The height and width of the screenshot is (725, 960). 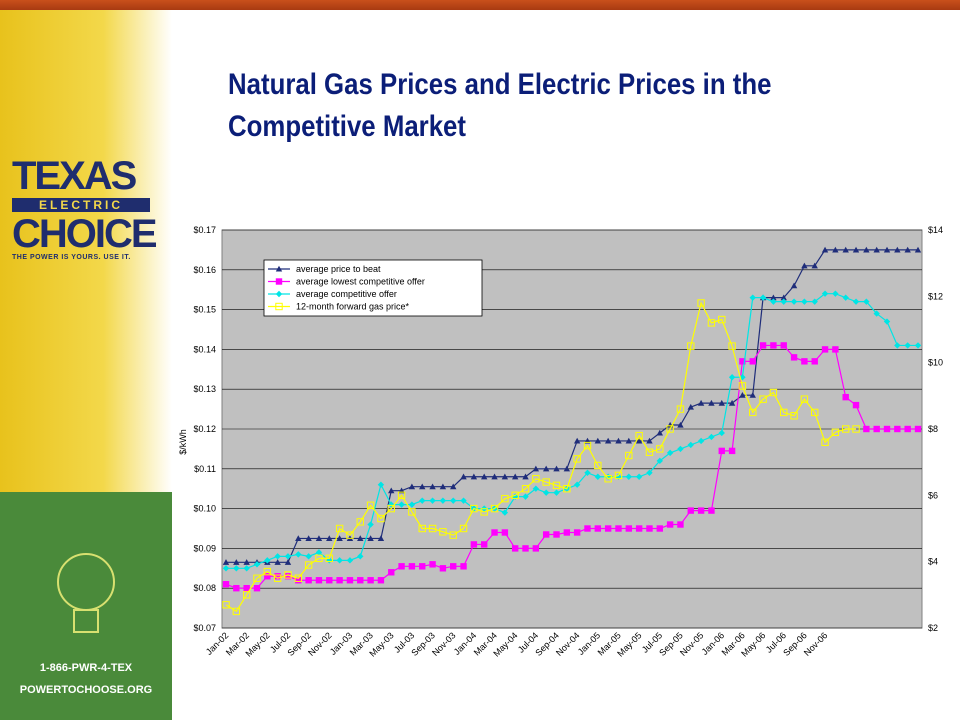 What do you see at coordinates (204, 628) in the screenshot?
I see `y-tick-label: $0.07` at bounding box center [204, 628].